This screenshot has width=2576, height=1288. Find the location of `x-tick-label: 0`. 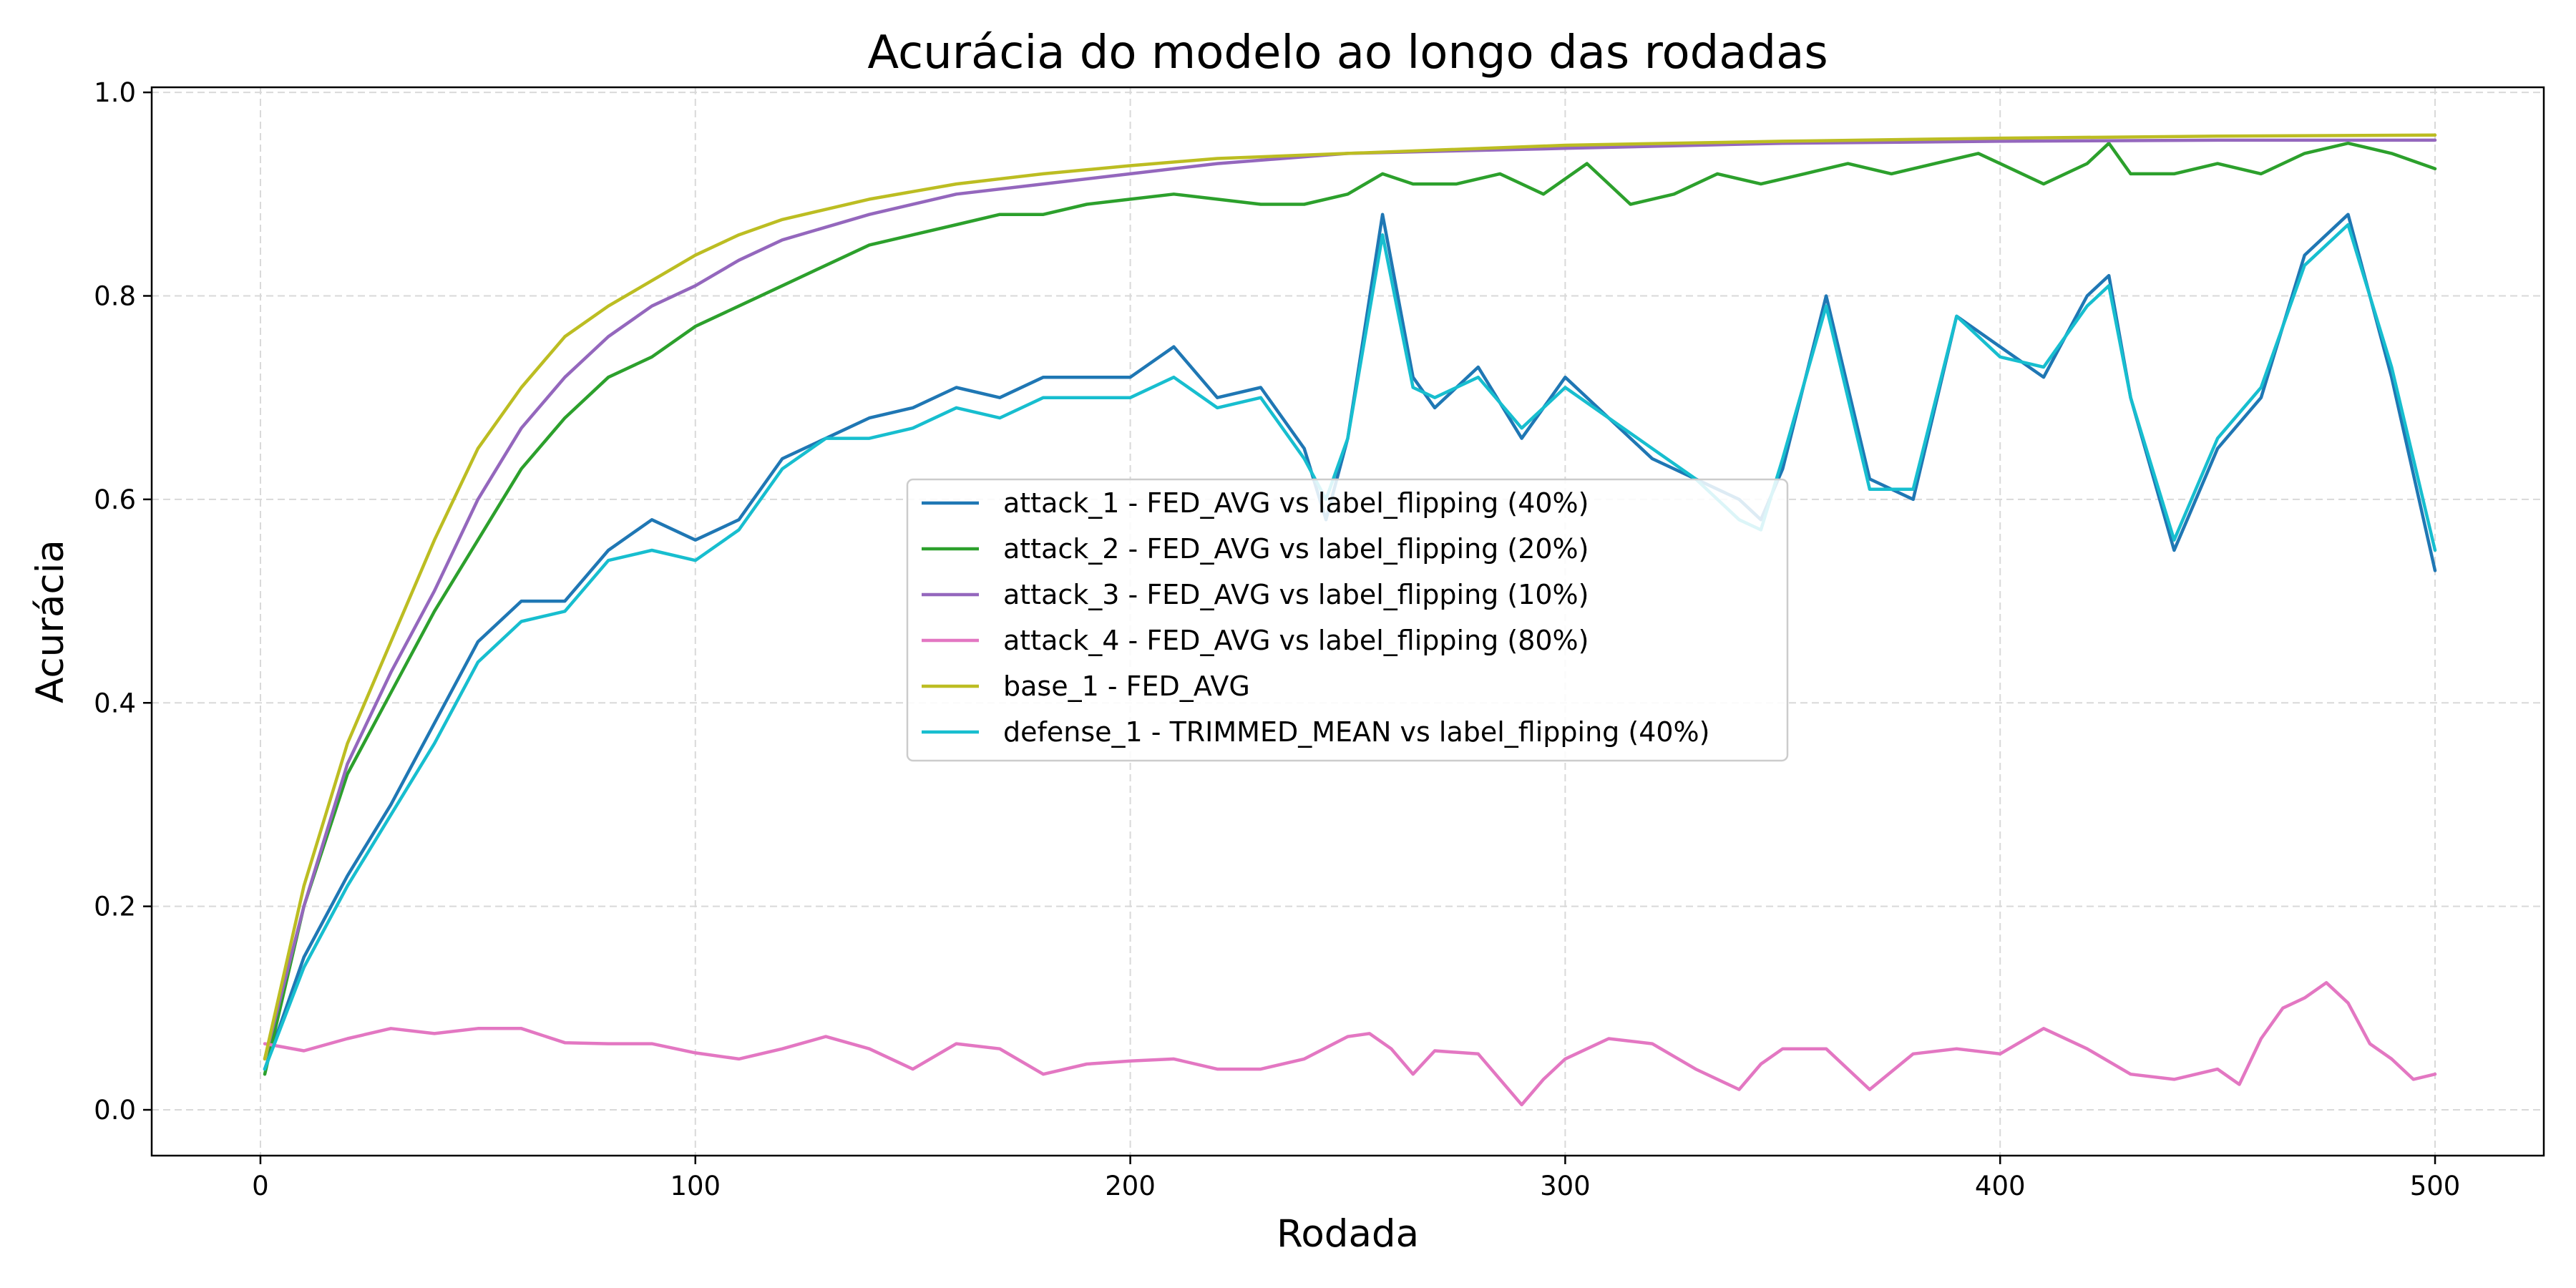

x-tick-label: 0 is located at coordinates (260, 1186).